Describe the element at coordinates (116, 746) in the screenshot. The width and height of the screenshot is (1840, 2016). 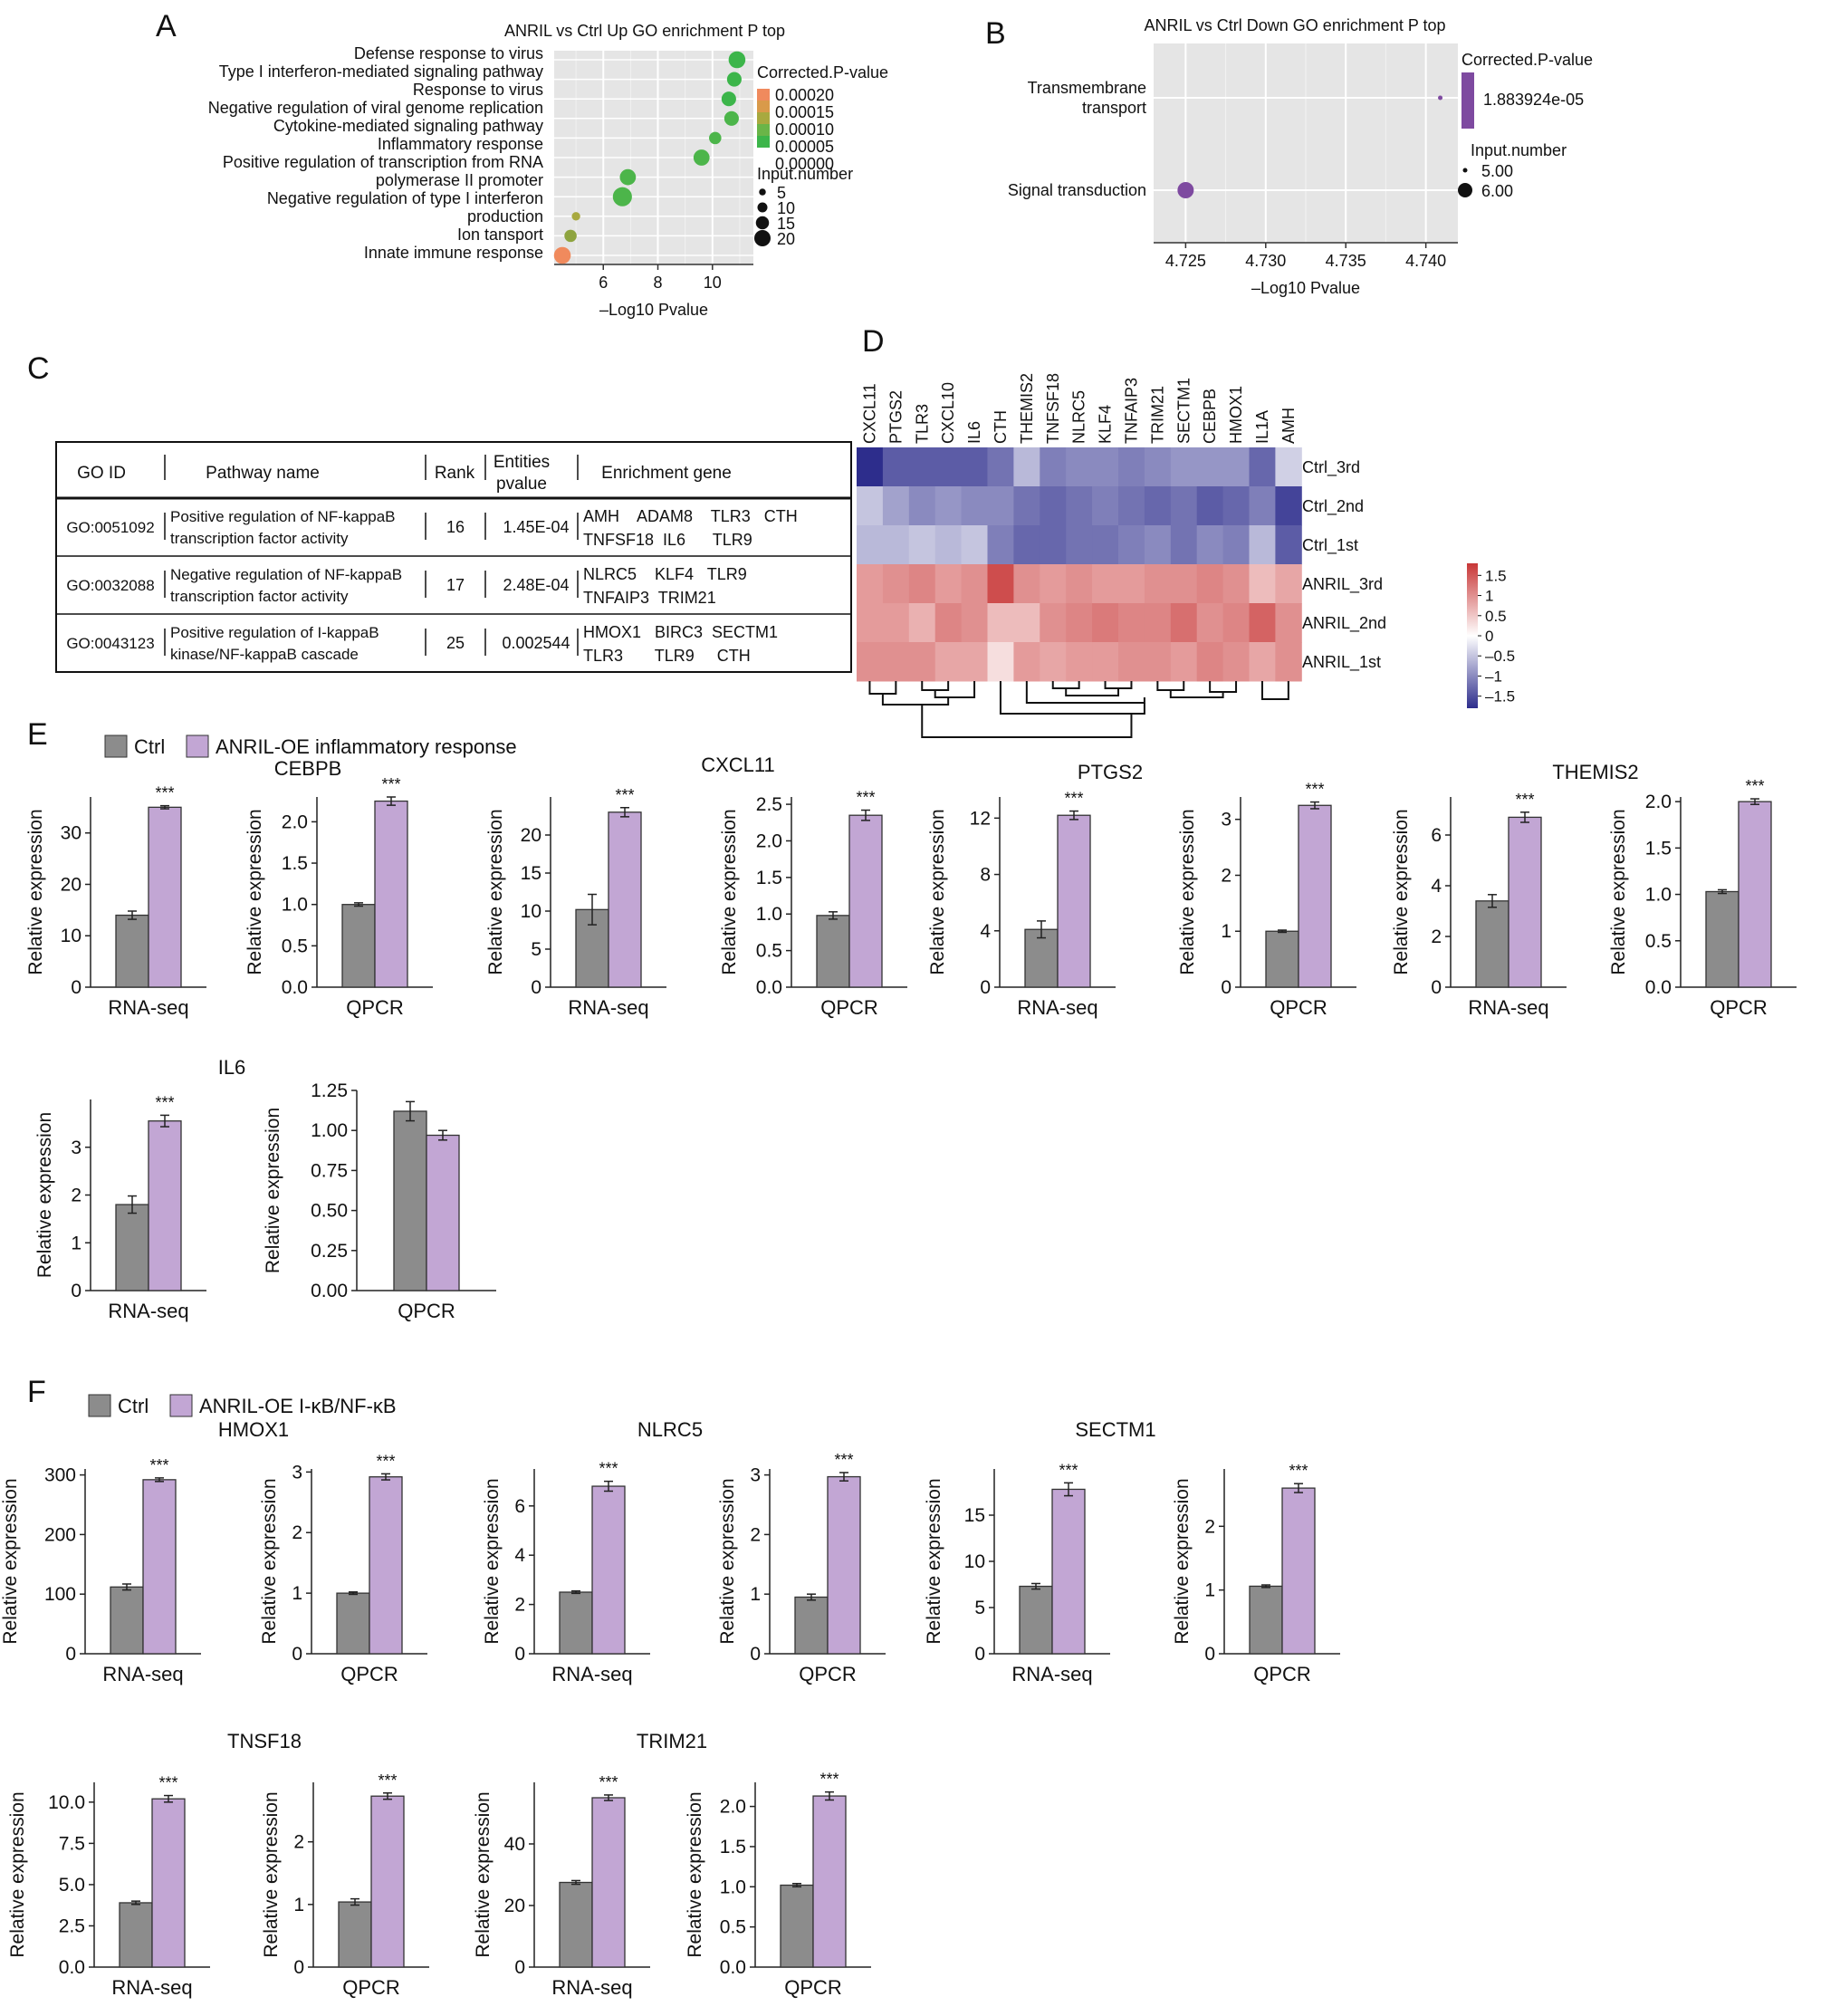
I see `legend-swatch-ctrl-E` at that location.